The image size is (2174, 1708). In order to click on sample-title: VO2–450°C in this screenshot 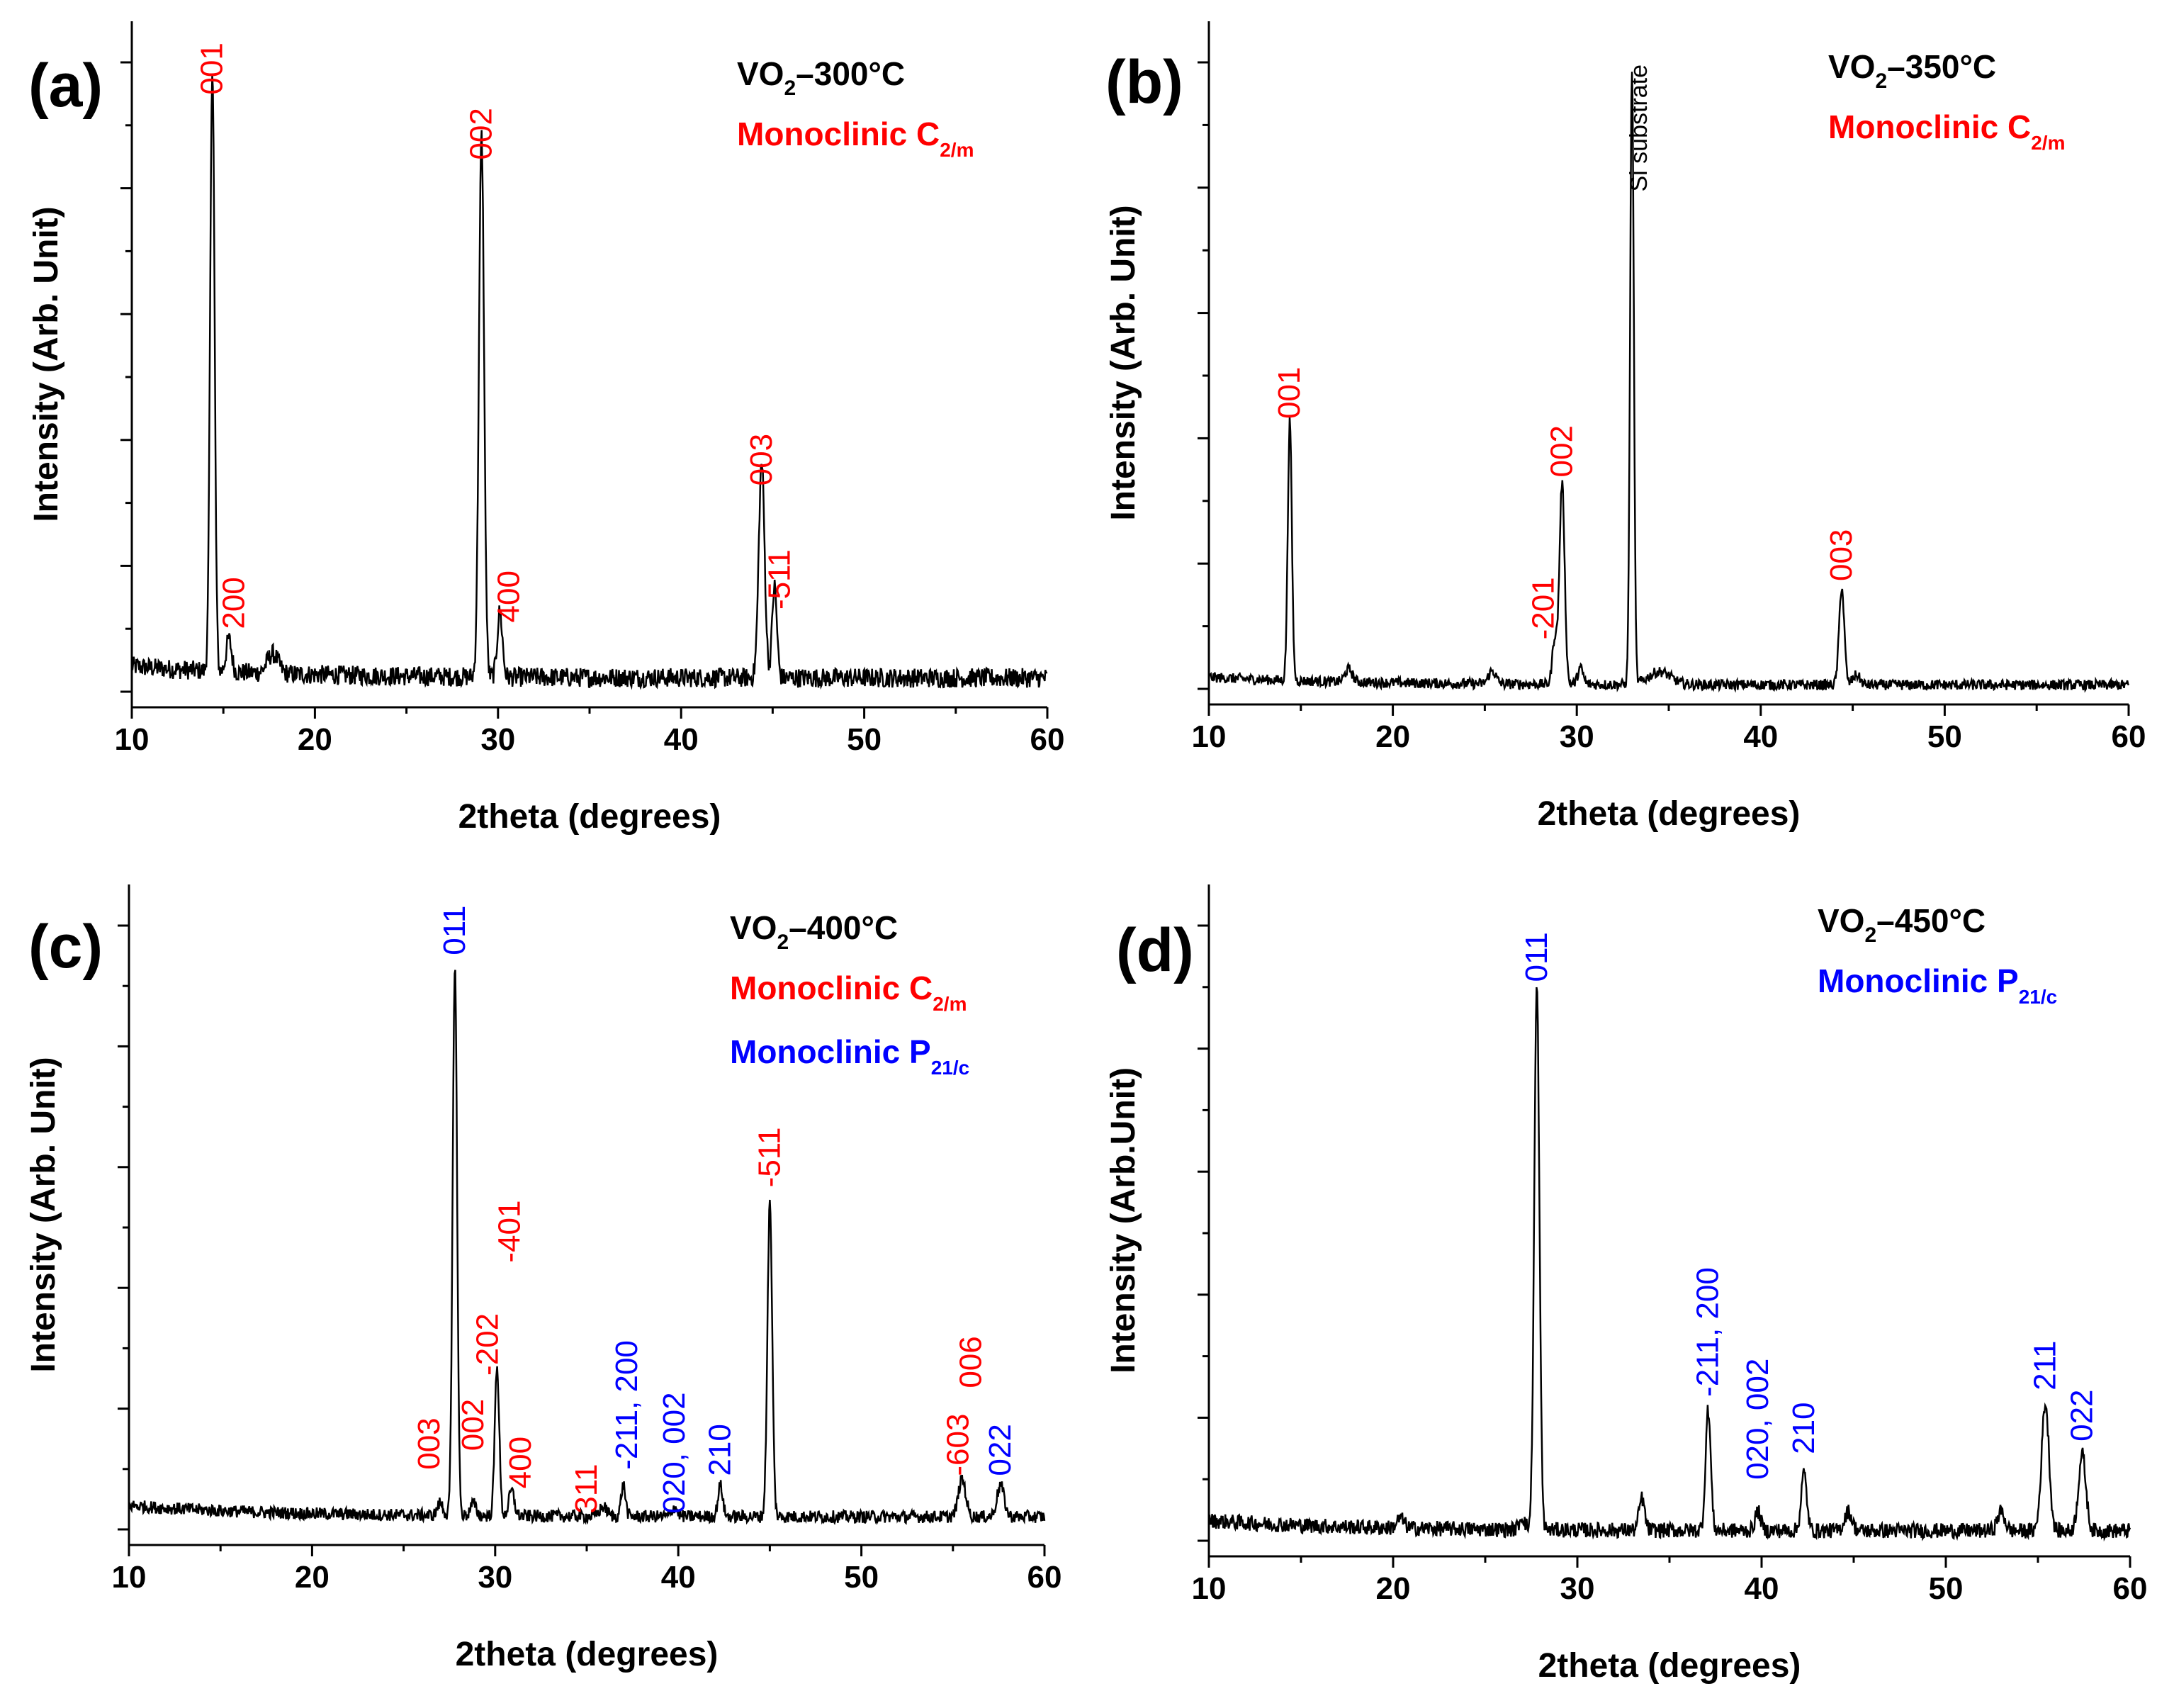, I will do `click(1902, 924)`.